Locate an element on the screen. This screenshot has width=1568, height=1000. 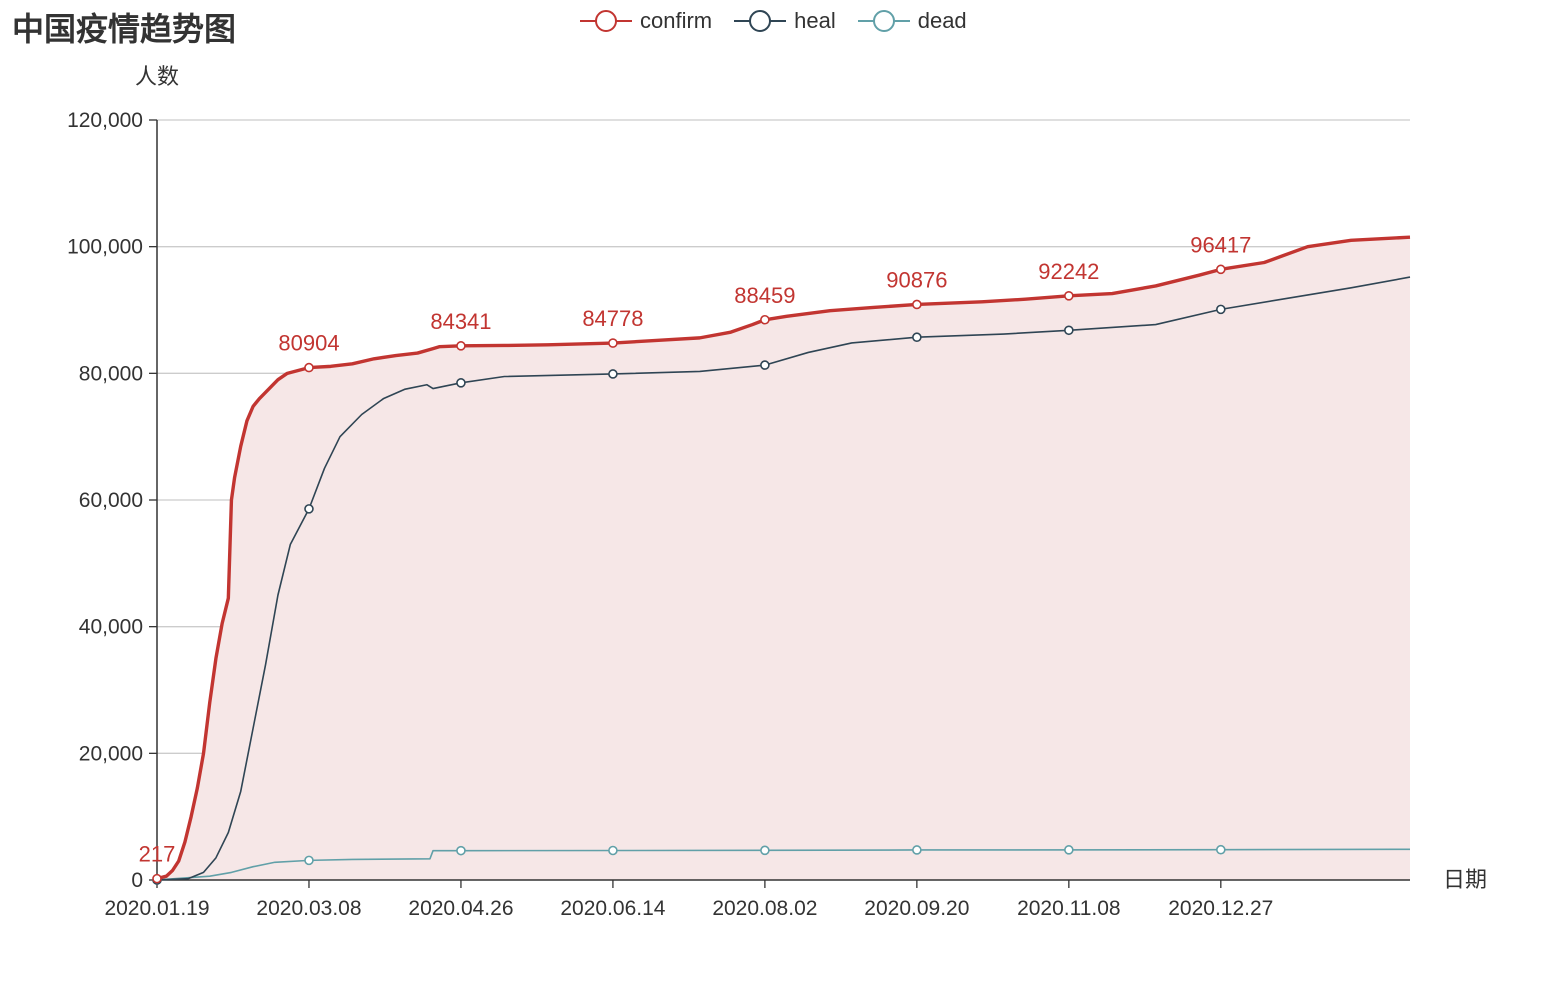
data-label: 92242 is located at coordinates (1068, 271).